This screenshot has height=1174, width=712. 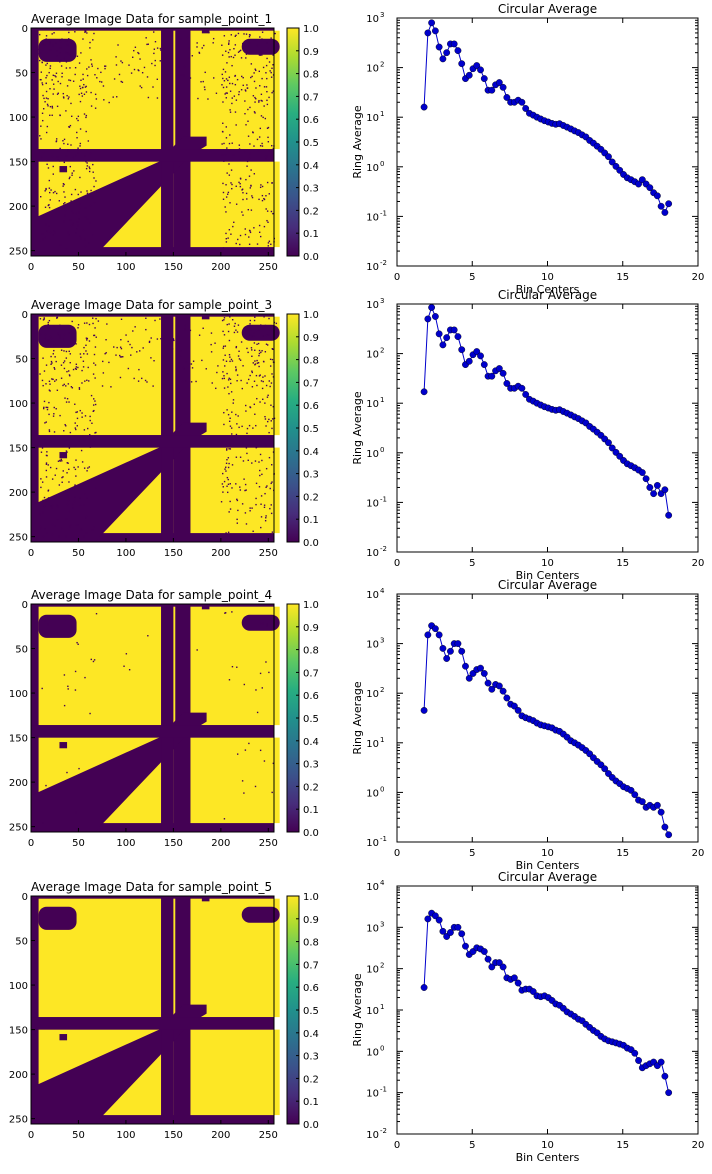 What do you see at coordinates (220, 553) in the screenshot?
I see `x-tick-label: 200` at bounding box center [220, 553].